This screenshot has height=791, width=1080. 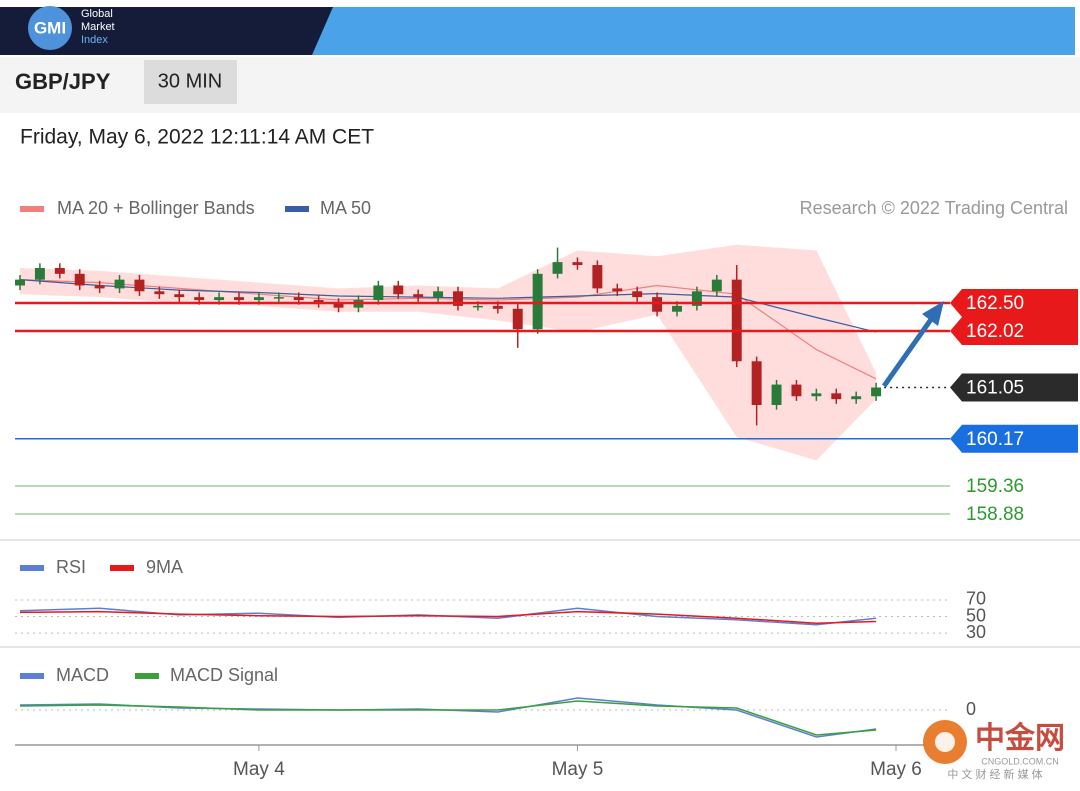 What do you see at coordinates (259, 769) in the screenshot?
I see `x-tick-label: May 4` at bounding box center [259, 769].